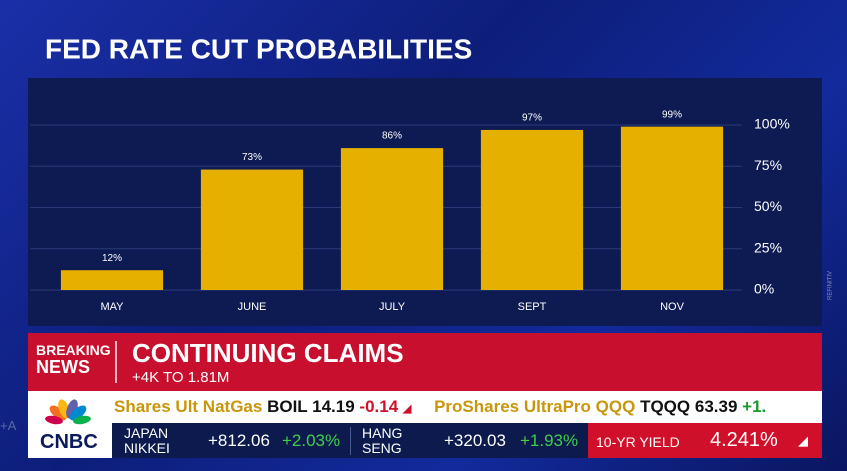 The height and width of the screenshot is (471, 847). I want to click on logo-box: CNBC, so click(70, 424).